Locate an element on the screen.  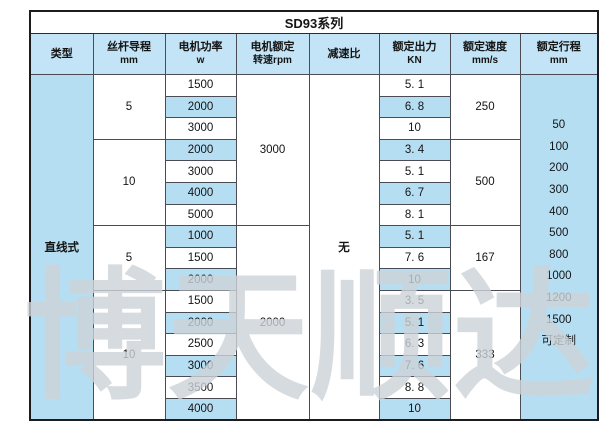
col-header-stroke: 额定行程 mm is located at coordinates (559, 54).